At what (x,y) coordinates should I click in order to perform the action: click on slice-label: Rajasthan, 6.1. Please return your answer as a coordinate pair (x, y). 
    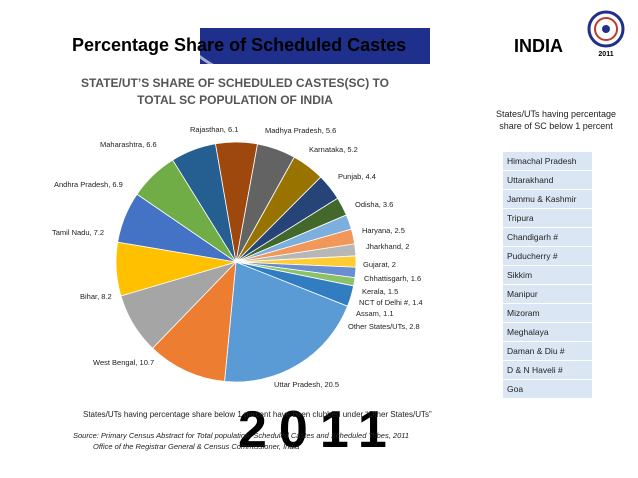
    Looking at the image, I should click on (214, 129).